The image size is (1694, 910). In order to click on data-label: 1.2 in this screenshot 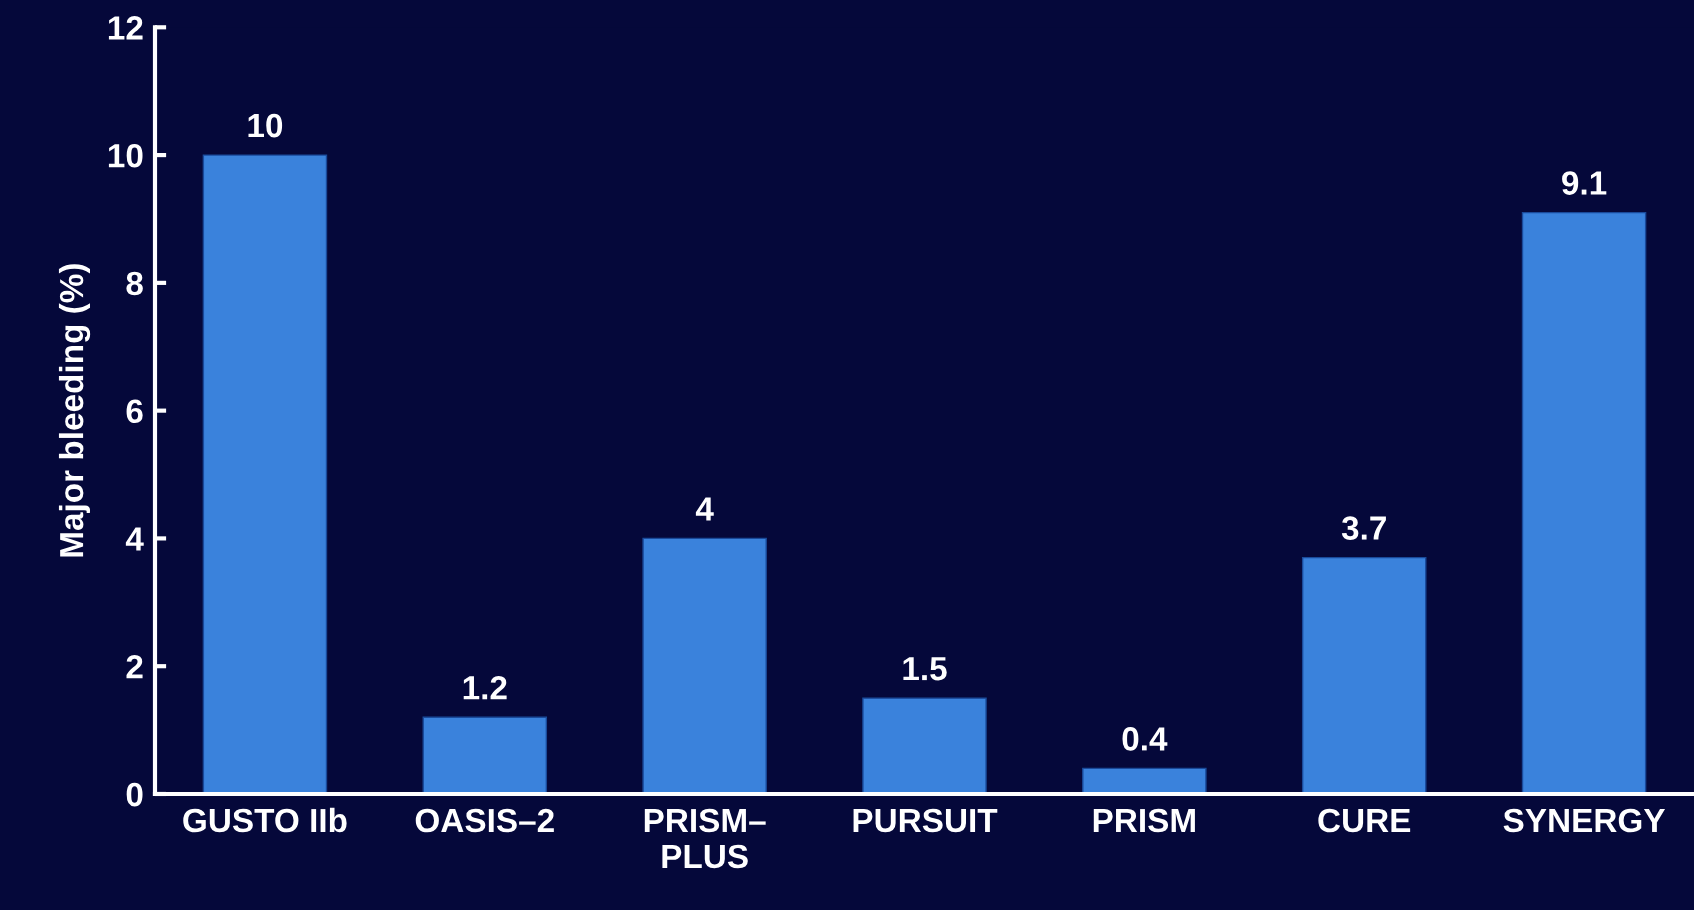, I will do `click(485, 688)`.